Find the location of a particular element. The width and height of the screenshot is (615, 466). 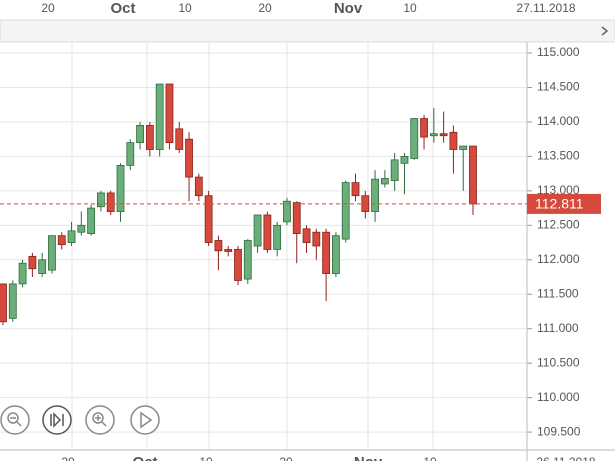

zoom-in-button is located at coordinates (100, 420).